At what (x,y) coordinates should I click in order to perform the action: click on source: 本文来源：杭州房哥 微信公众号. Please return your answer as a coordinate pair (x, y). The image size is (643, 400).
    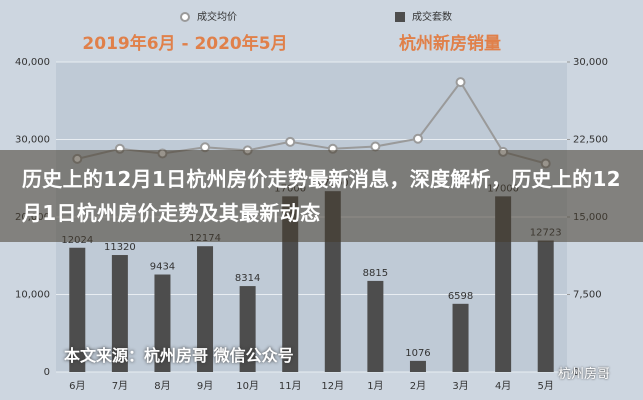
    Looking at the image, I should click on (179, 355).